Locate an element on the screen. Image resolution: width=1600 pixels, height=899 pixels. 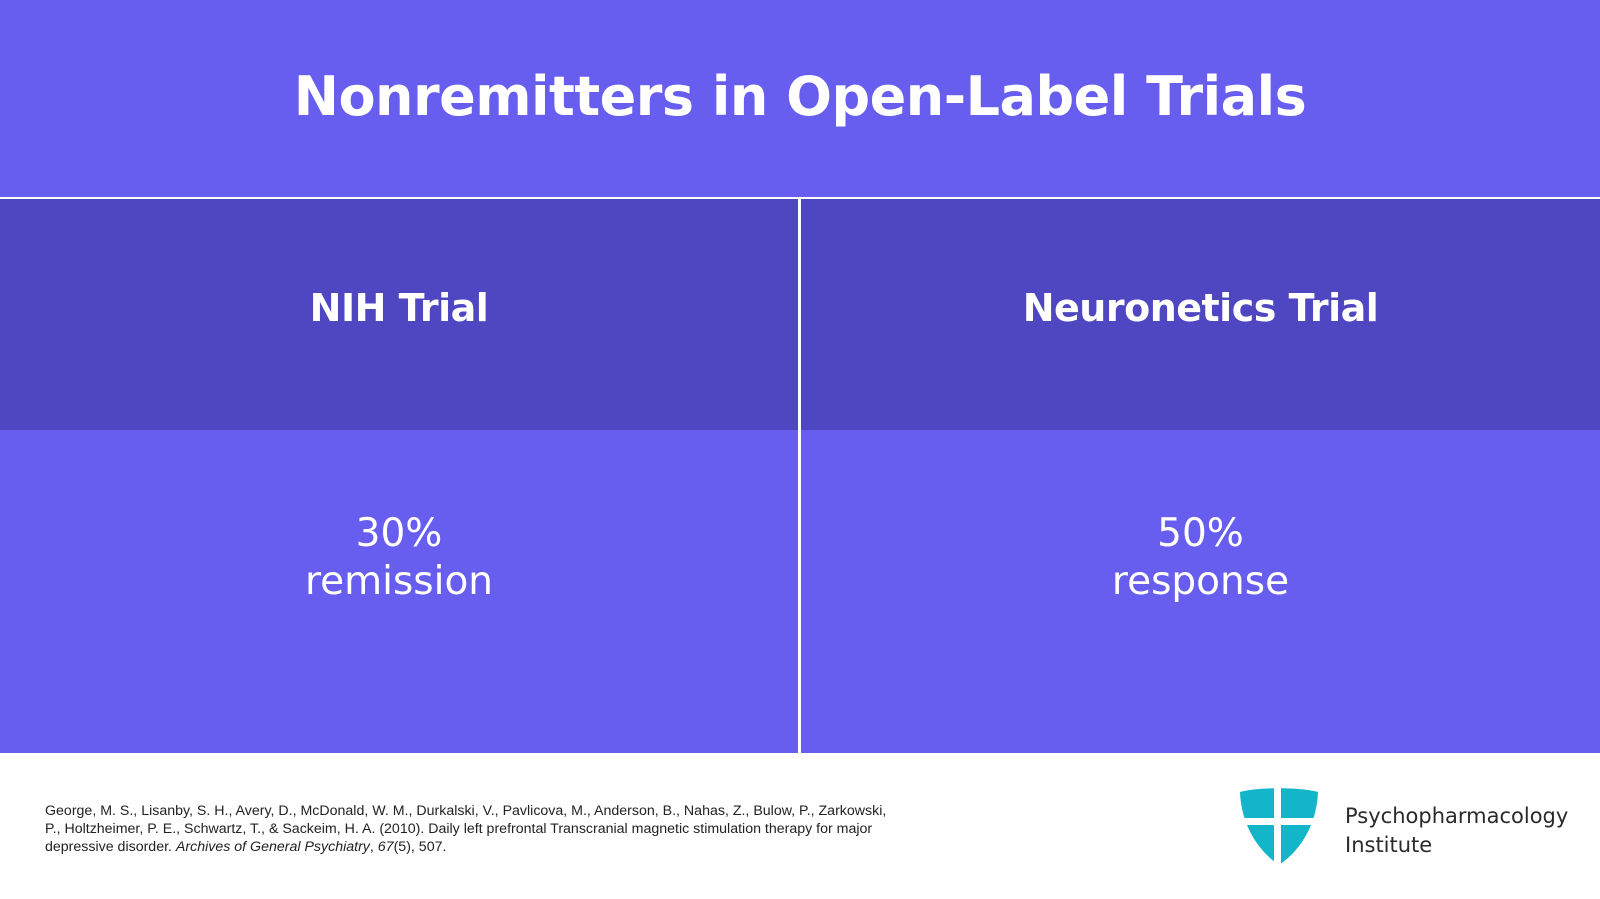
column-header-label: Neuronetics Trial is located at coordinates (1200, 307).